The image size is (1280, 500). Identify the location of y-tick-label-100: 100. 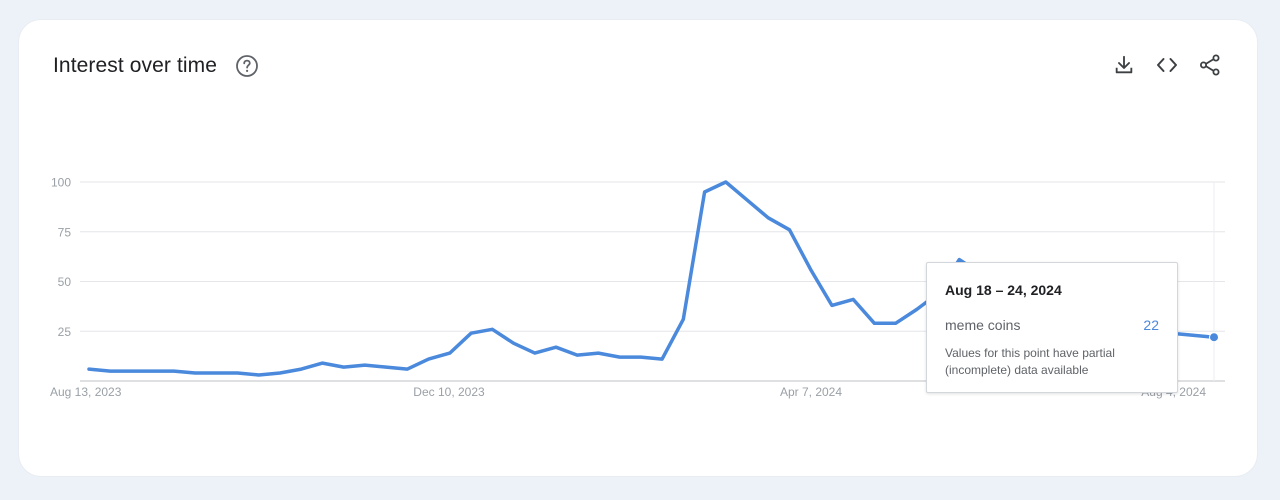
(61, 183).